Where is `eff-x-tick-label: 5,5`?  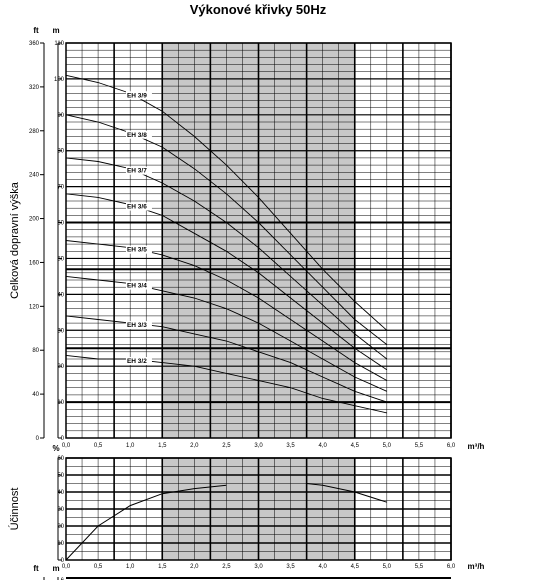
eff-x-tick-label: 5,5 is located at coordinates (419, 567).